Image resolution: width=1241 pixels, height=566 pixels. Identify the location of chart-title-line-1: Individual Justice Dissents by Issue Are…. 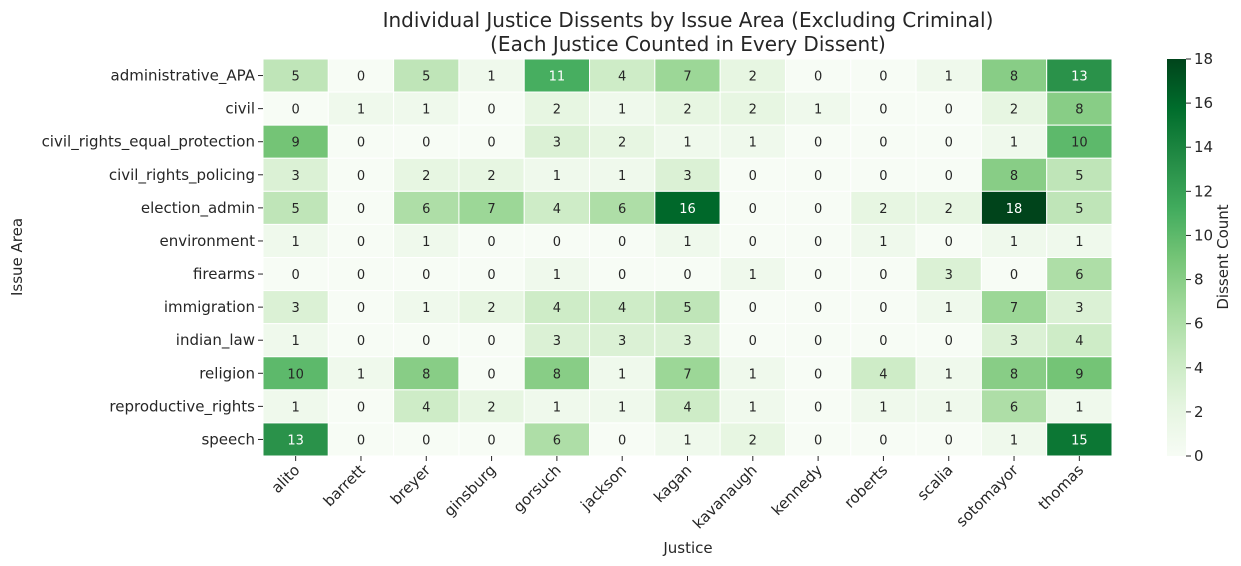
(688, 20).